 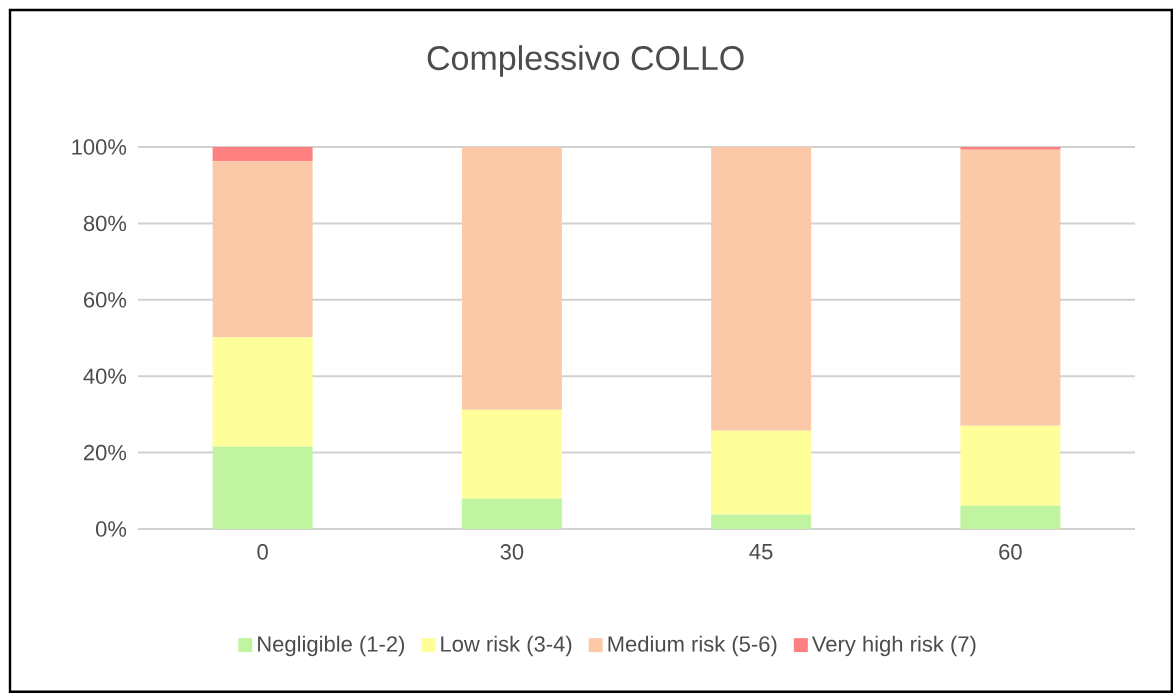 I want to click on legend-label: Negligible (1-2), so click(x=331, y=646).